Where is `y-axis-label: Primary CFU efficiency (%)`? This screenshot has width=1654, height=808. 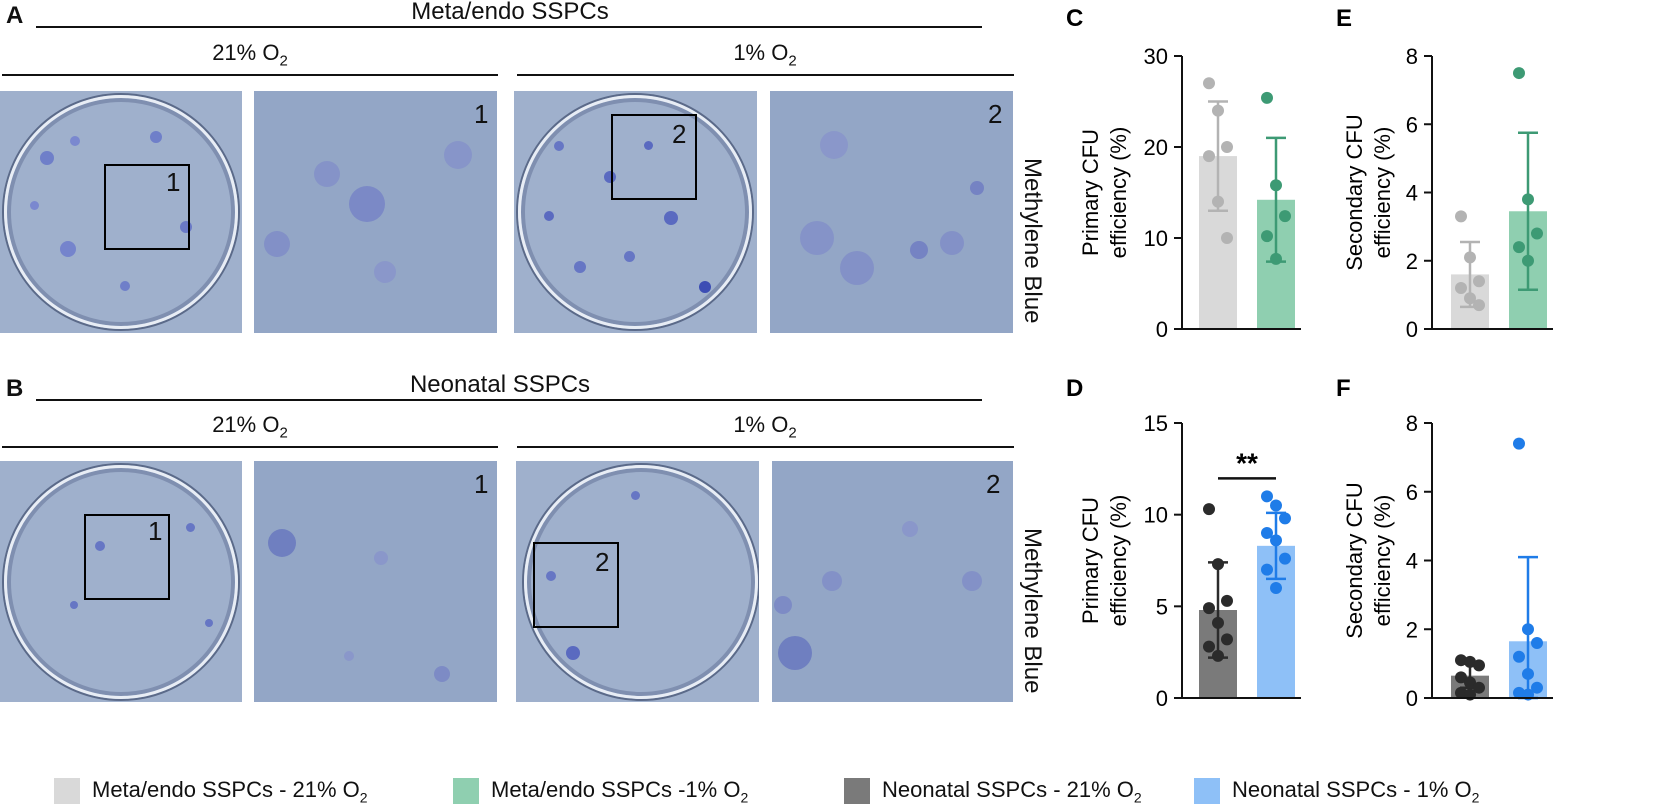 y-axis-label: Primary CFU efficiency (%) is located at coordinates (1104, 193).